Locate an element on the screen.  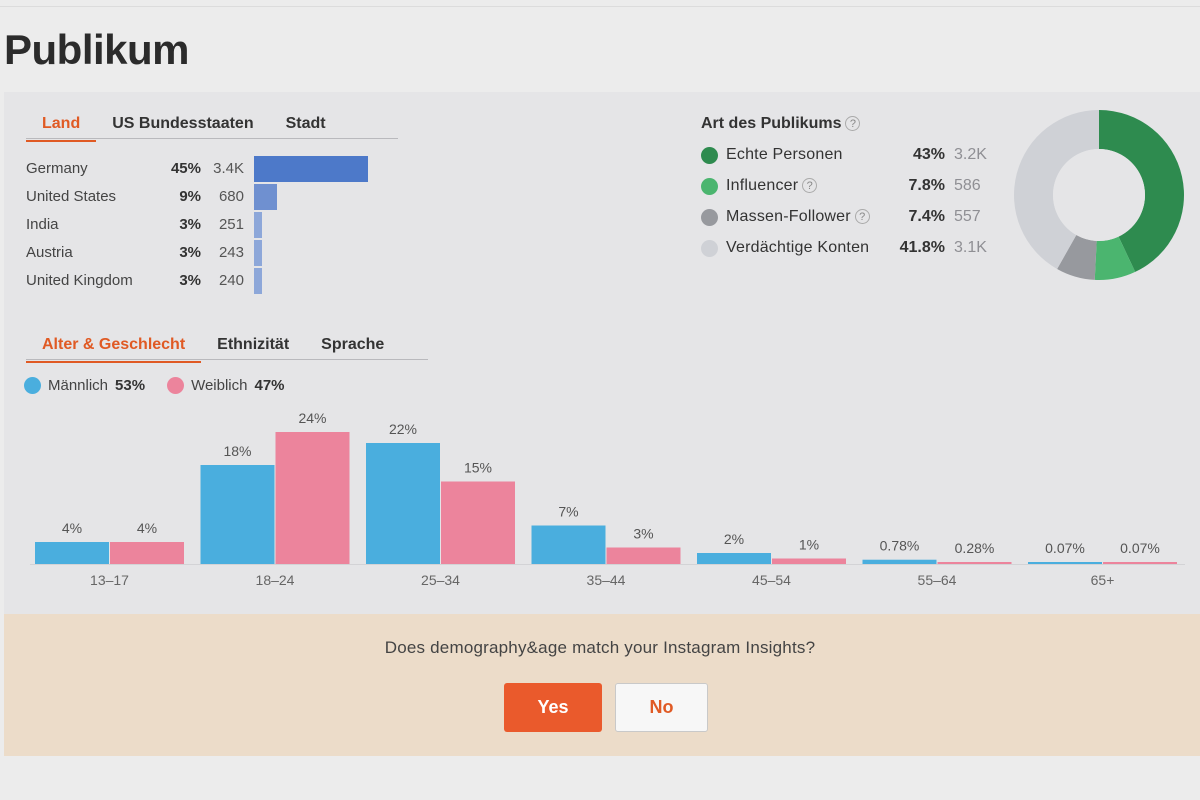
x-tick-label: 45–54 is located at coordinates (771, 580).